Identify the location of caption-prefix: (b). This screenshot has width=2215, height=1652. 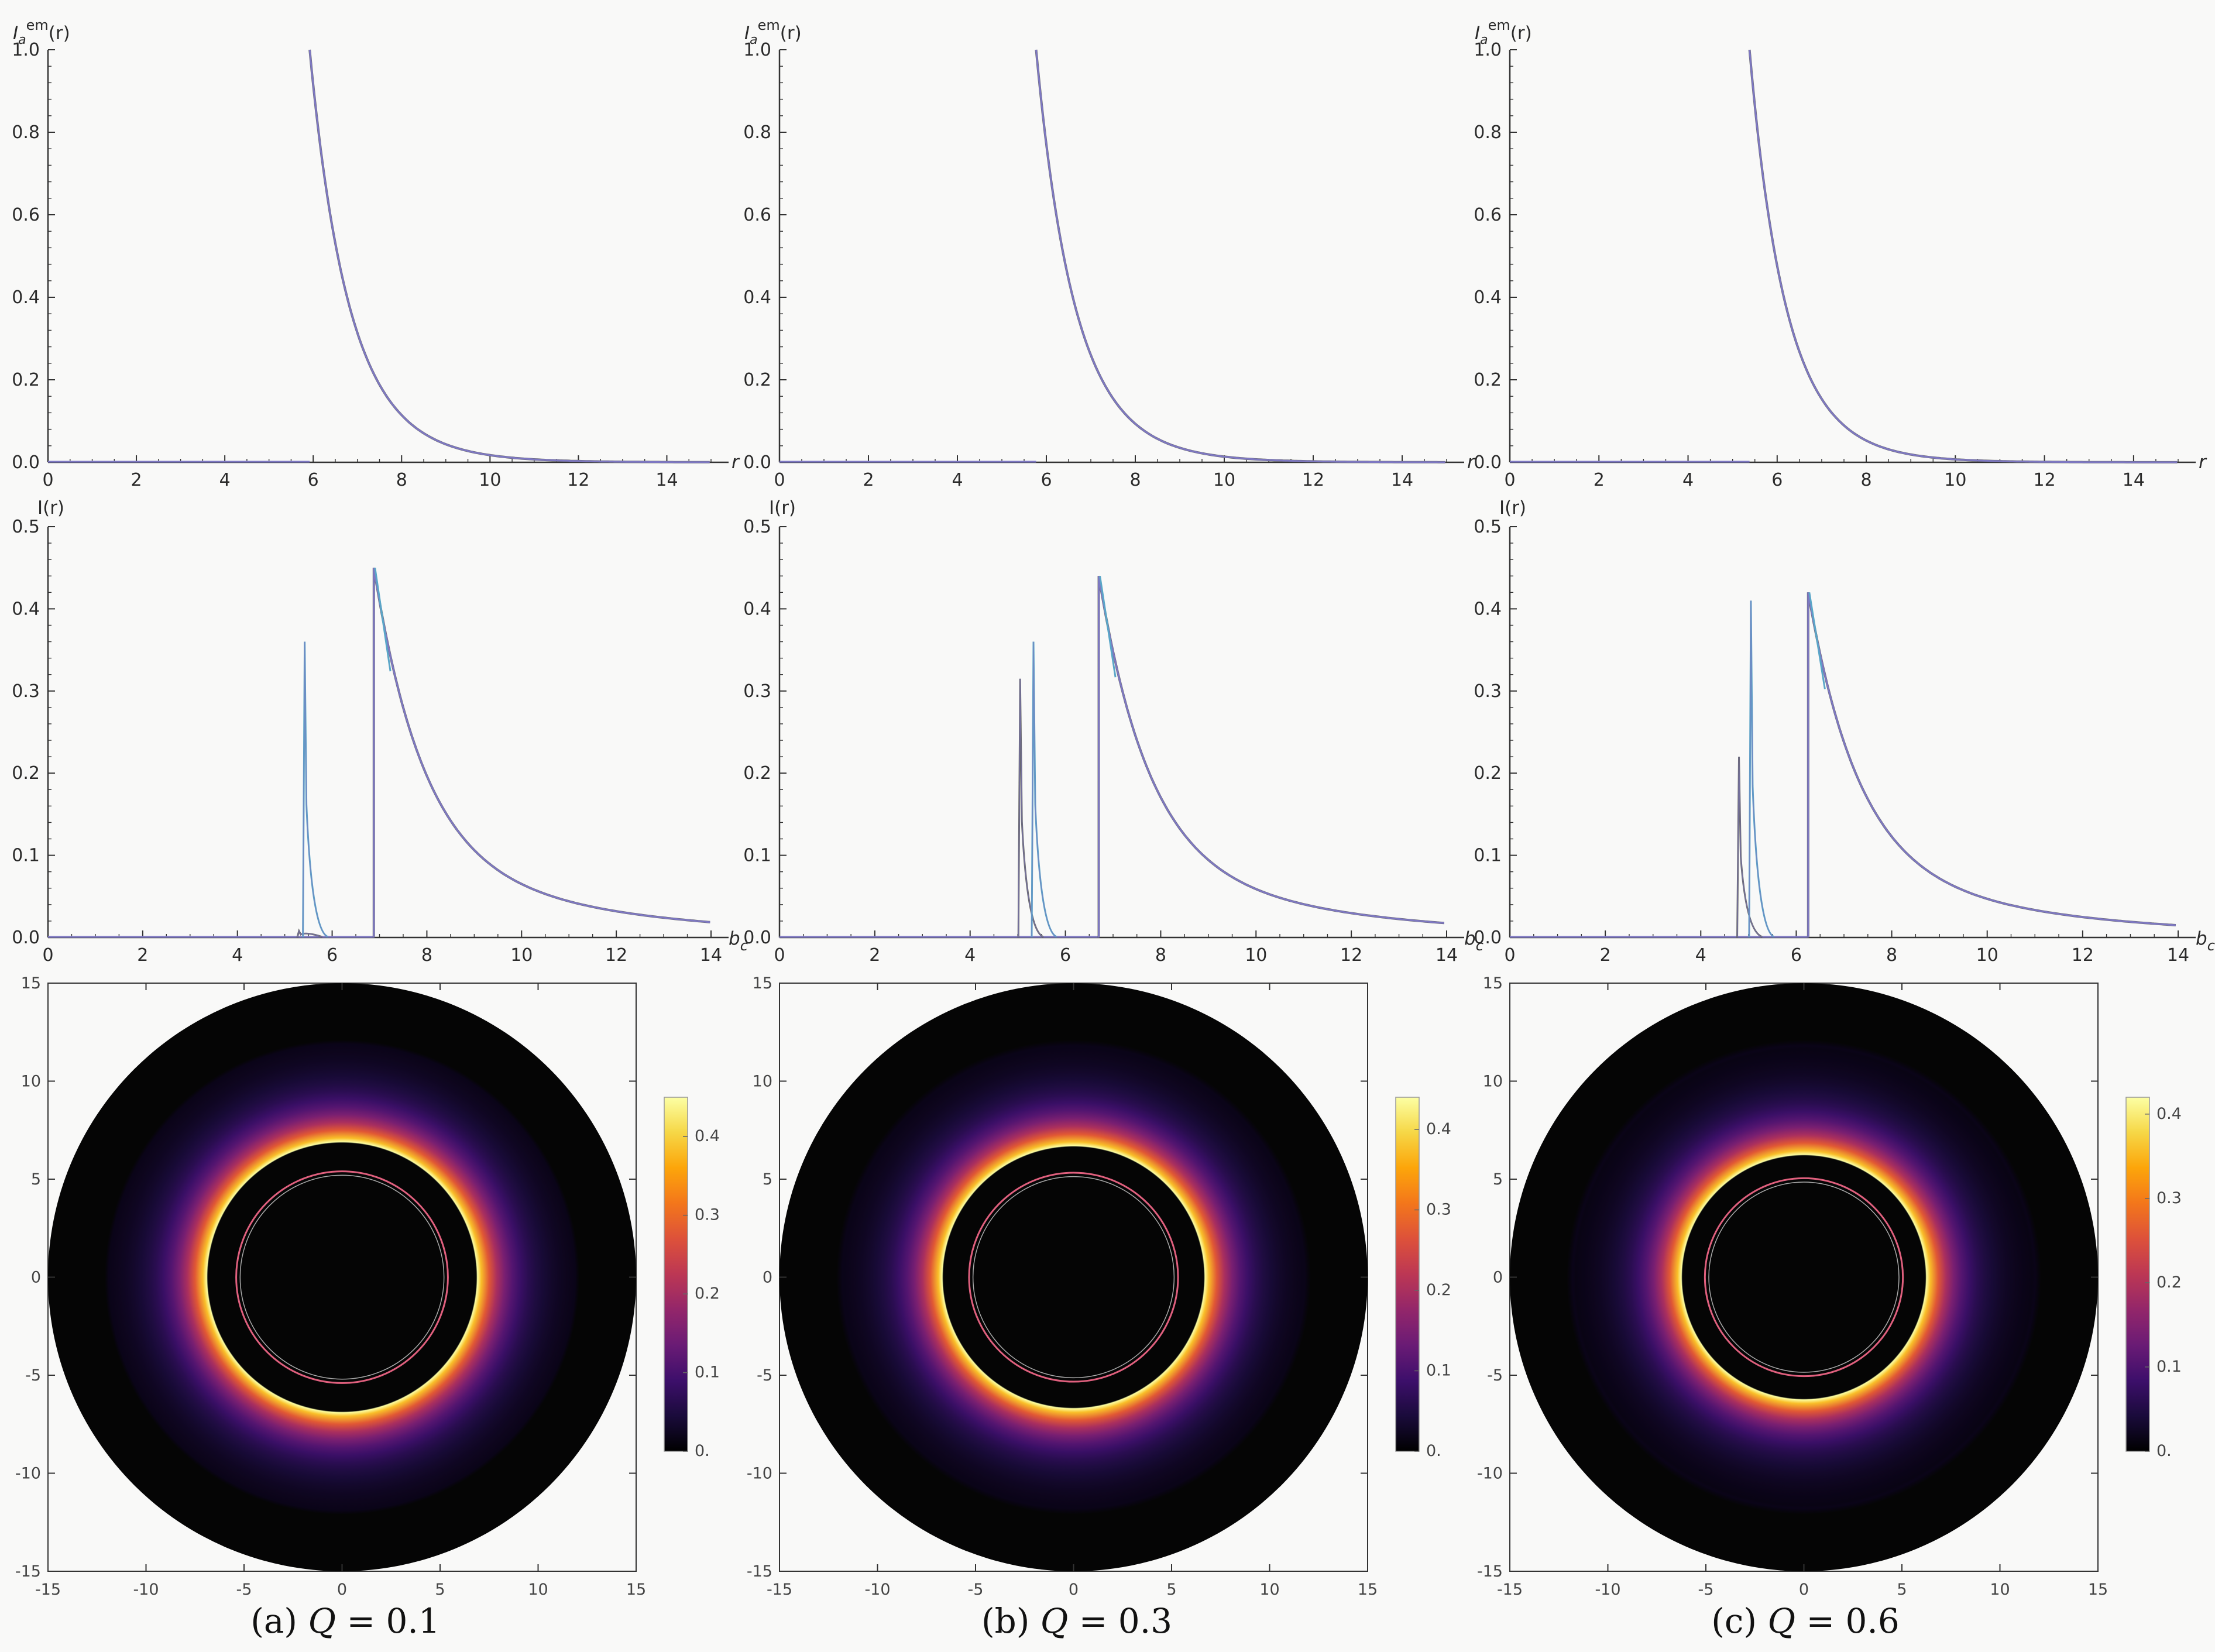
(1010, 1621).